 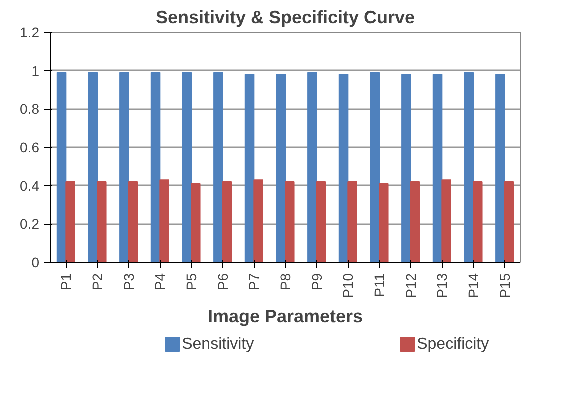 I want to click on y-tick-label: 1.2, so click(x=30, y=32).